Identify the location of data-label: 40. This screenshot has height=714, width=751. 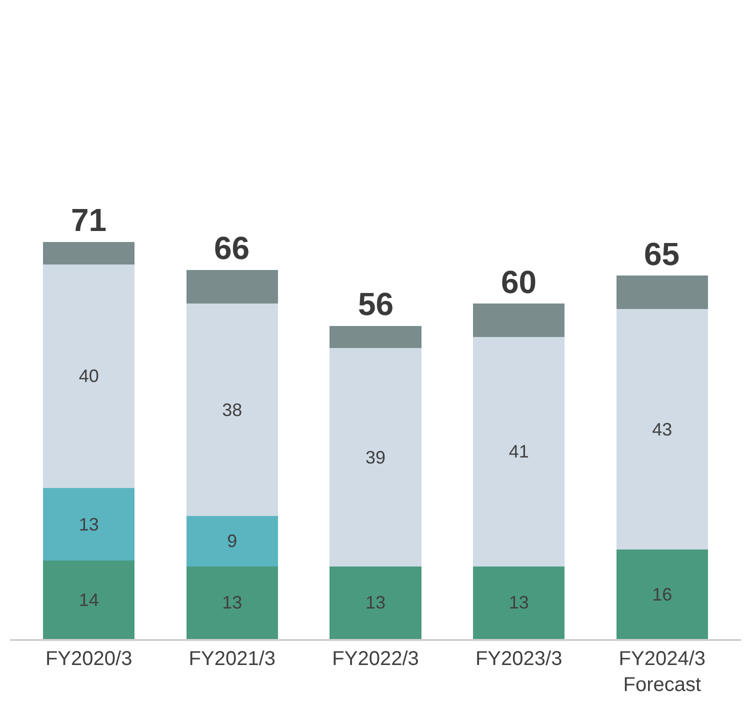
(88, 376).